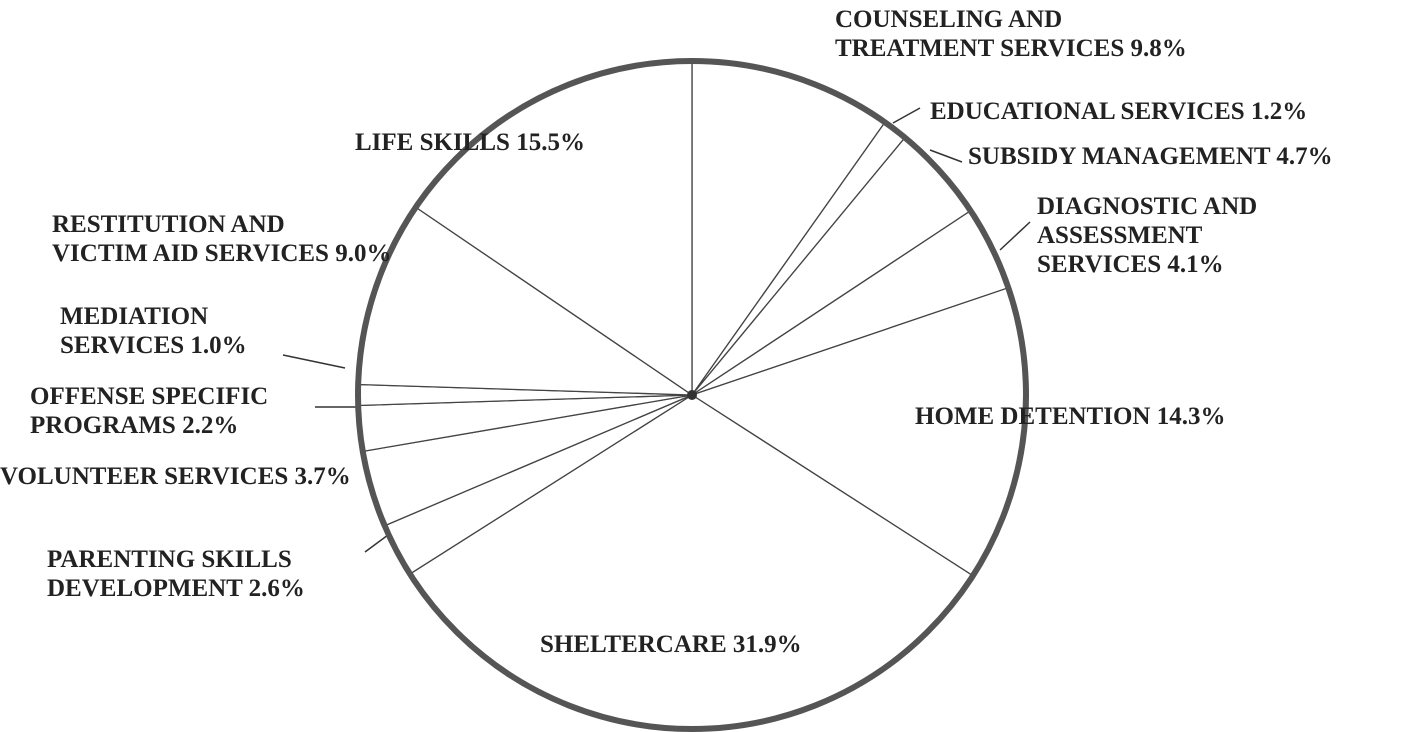  I want to click on slice-label: OFFENSE SPECIFIC PROGRAMS 2.2%, so click(149, 411).